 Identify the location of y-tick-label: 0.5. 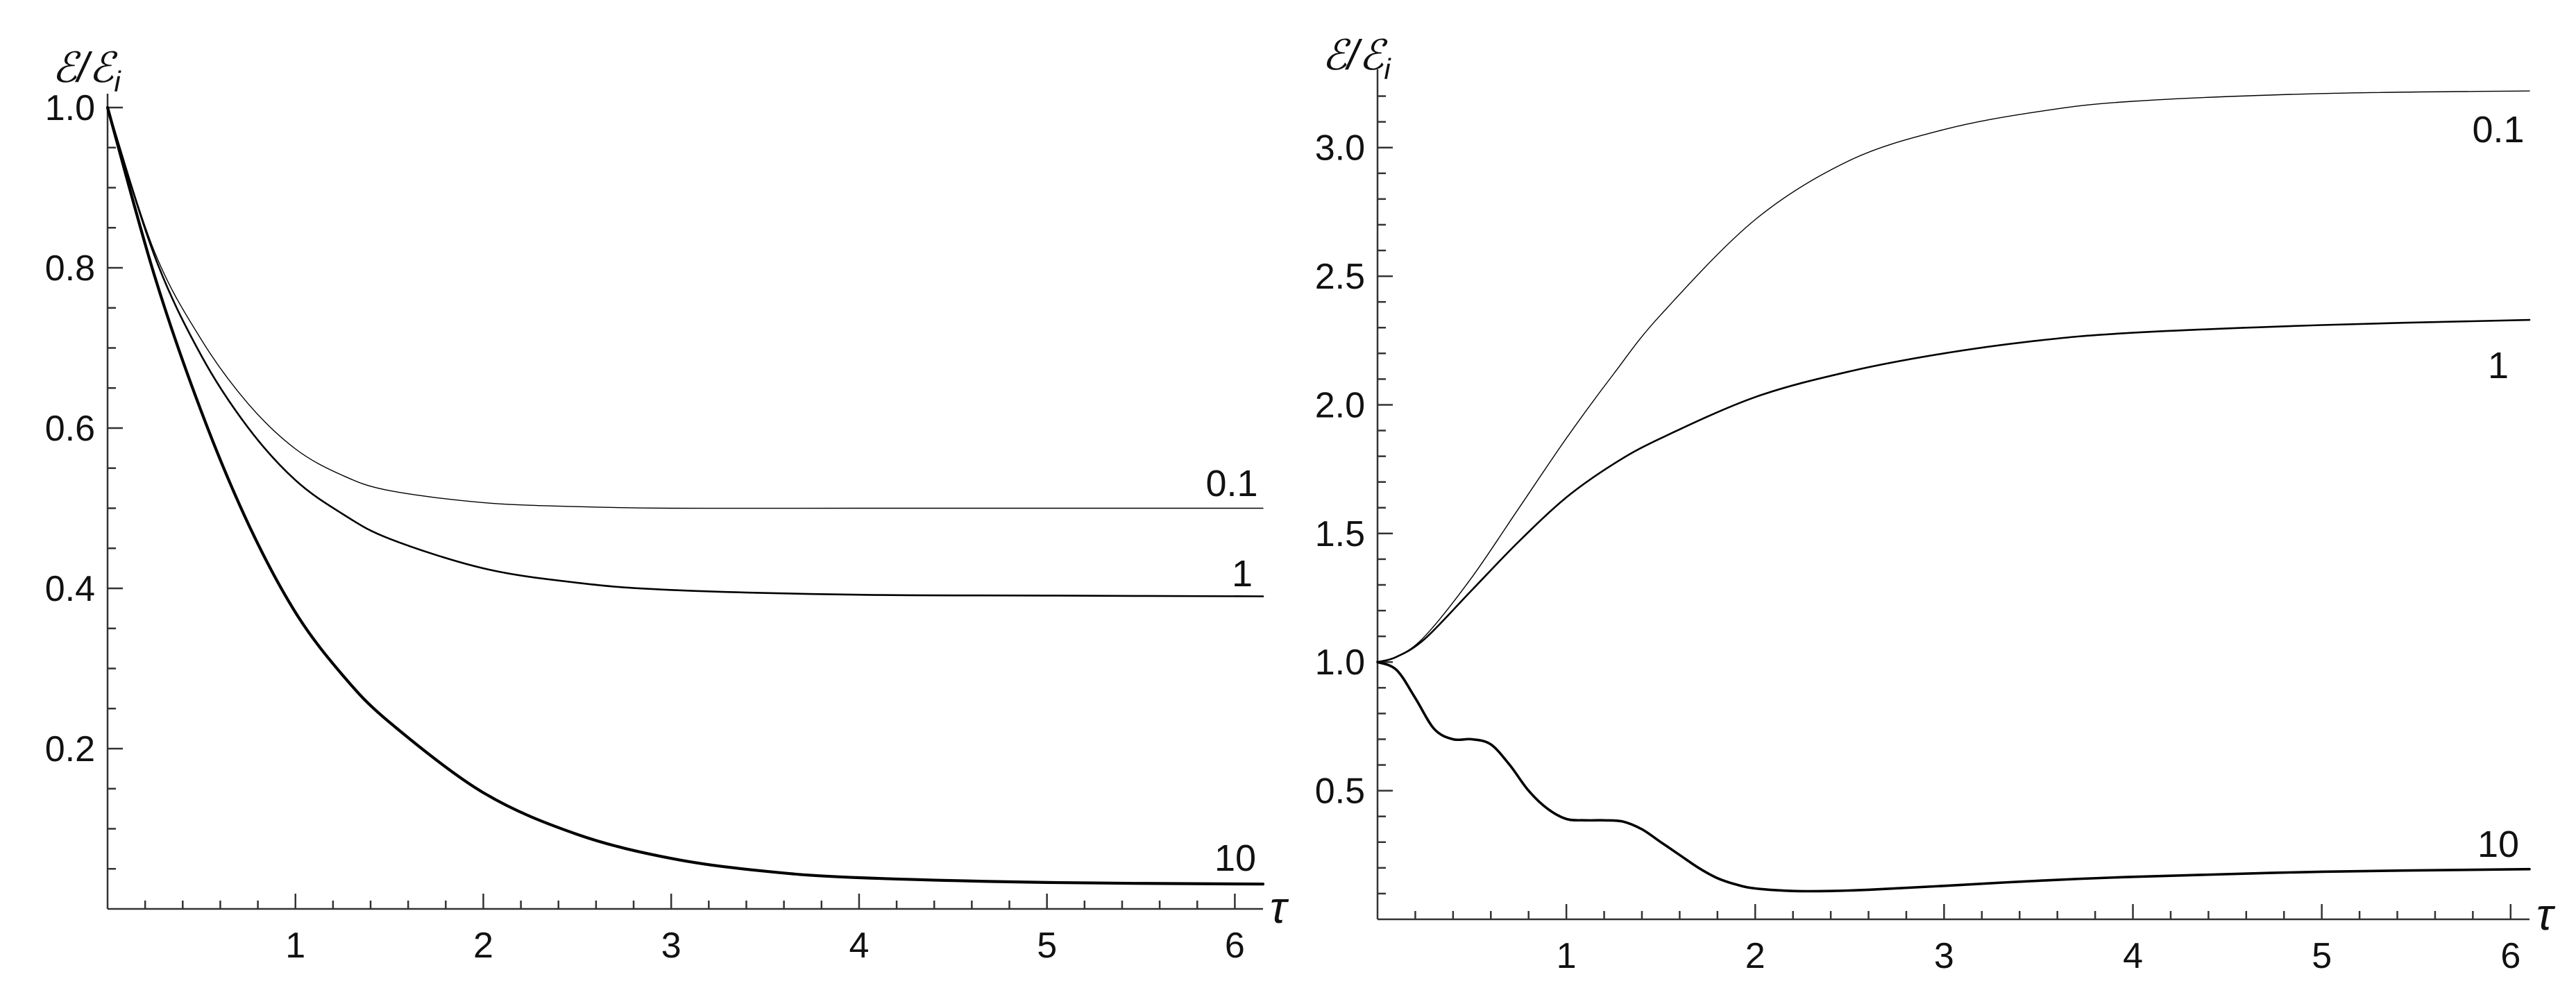
(1340, 792).